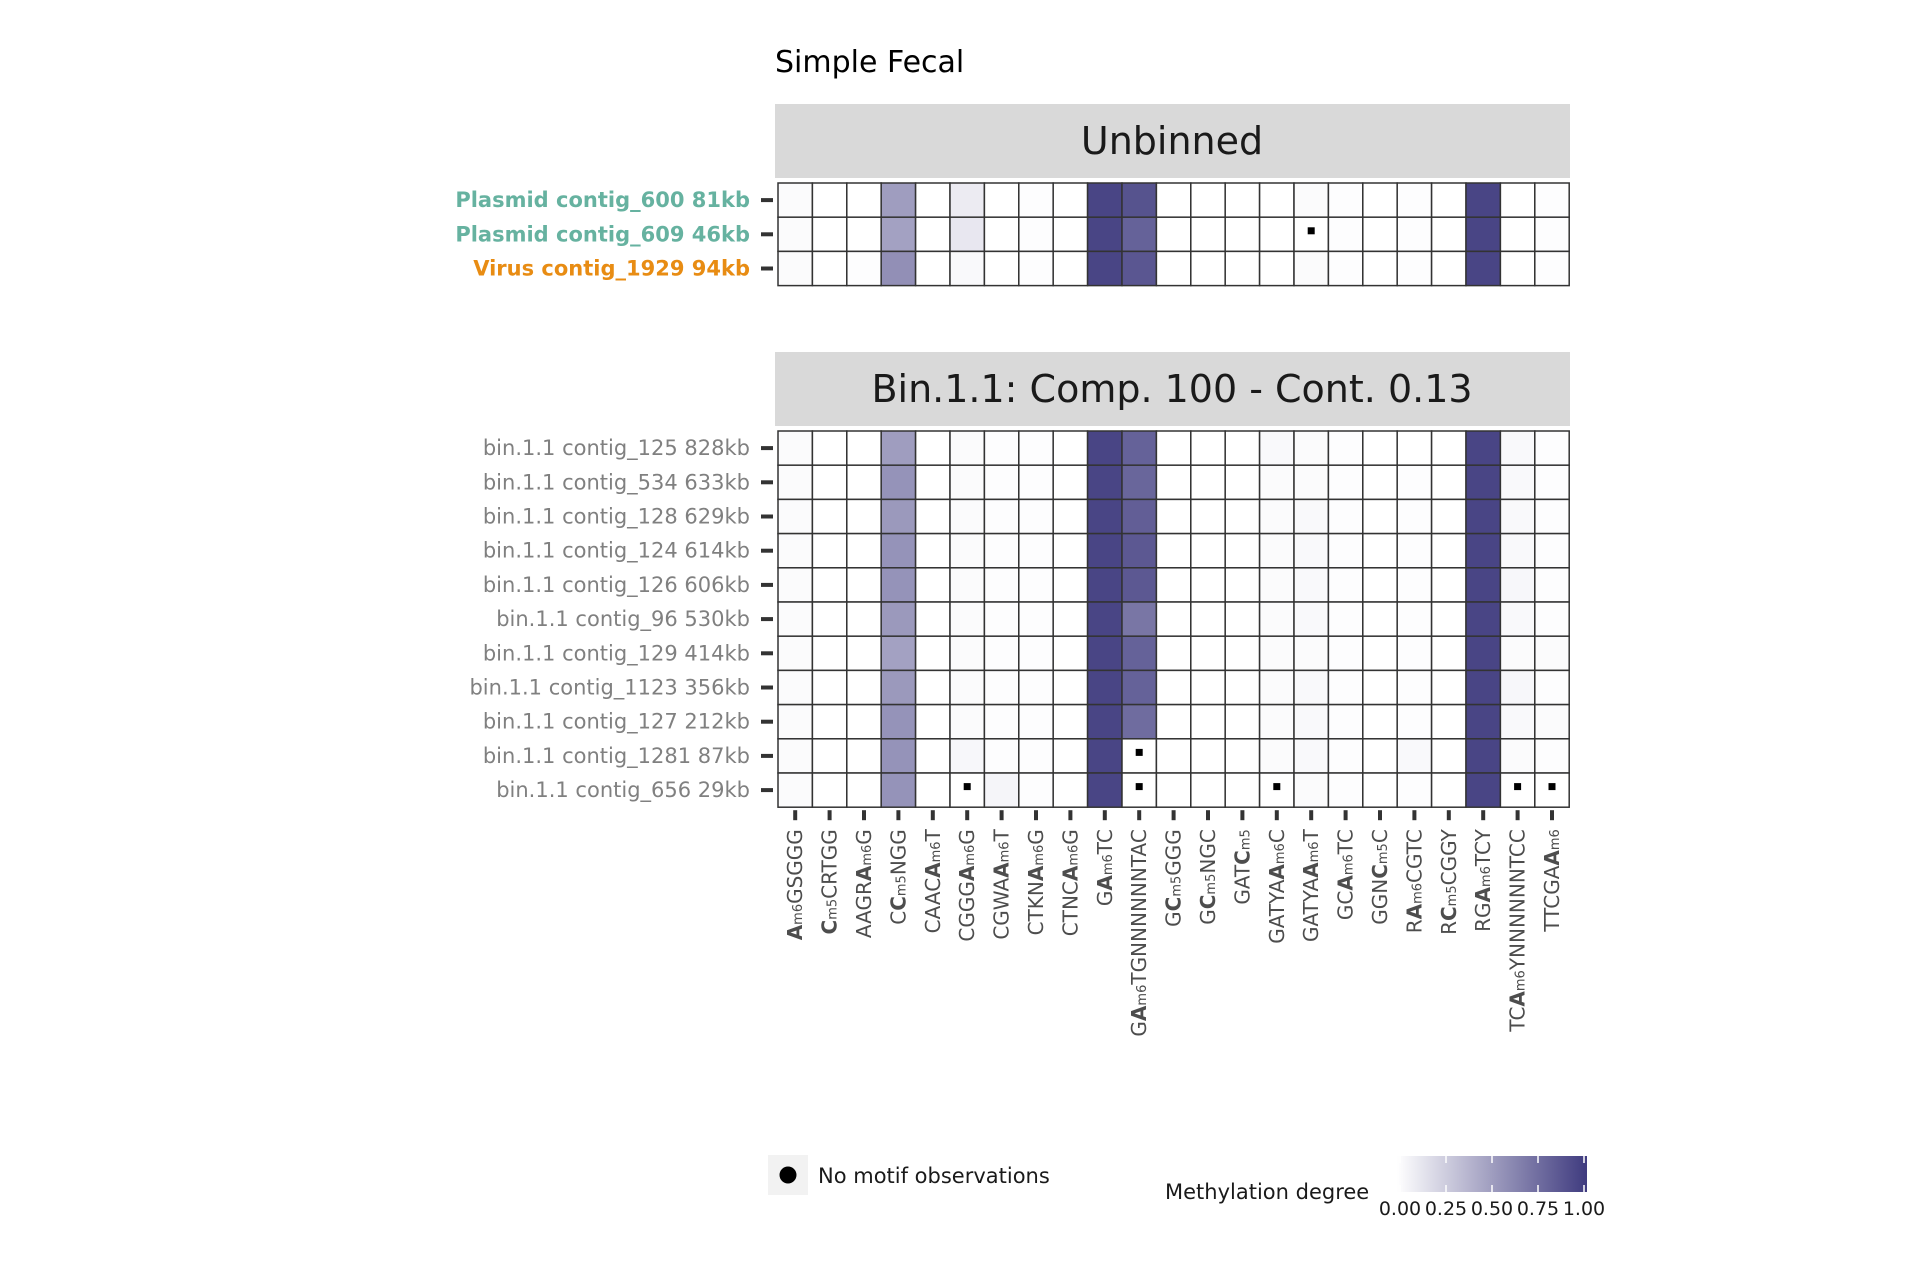 Image resolution: width=1920 pixels, height=1280 pixels. What do you see at coordinates (869, 62) in the screenshot?
I see `chart-title: Simple Fecal` at bounding box center [869, 62].